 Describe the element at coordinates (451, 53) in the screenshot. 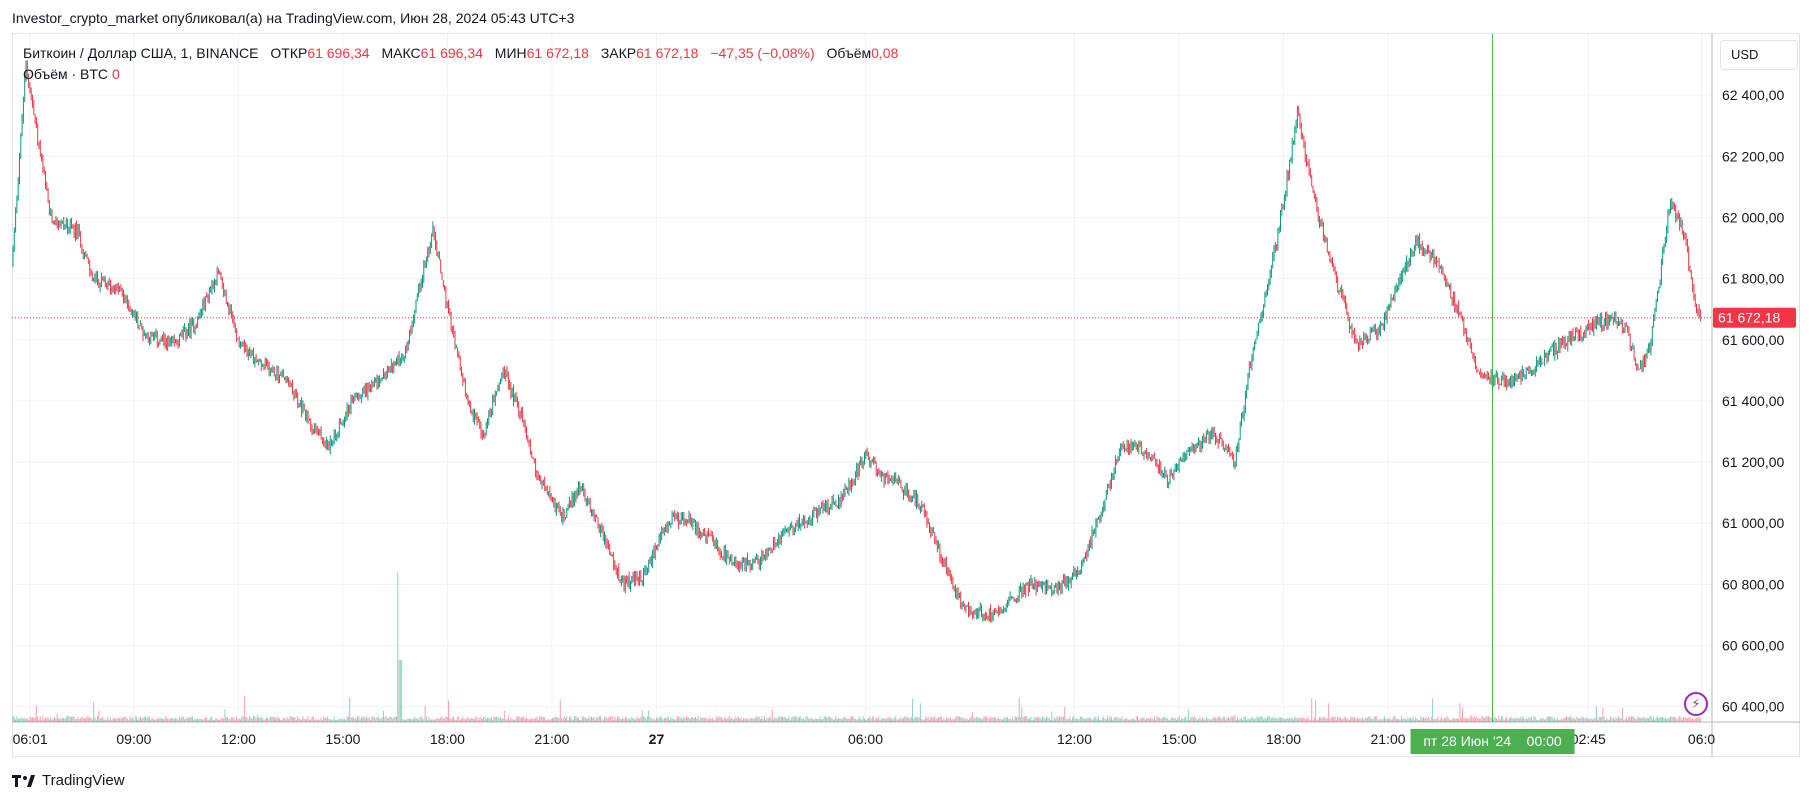

I see `high-value: 61 696,34` at that location.